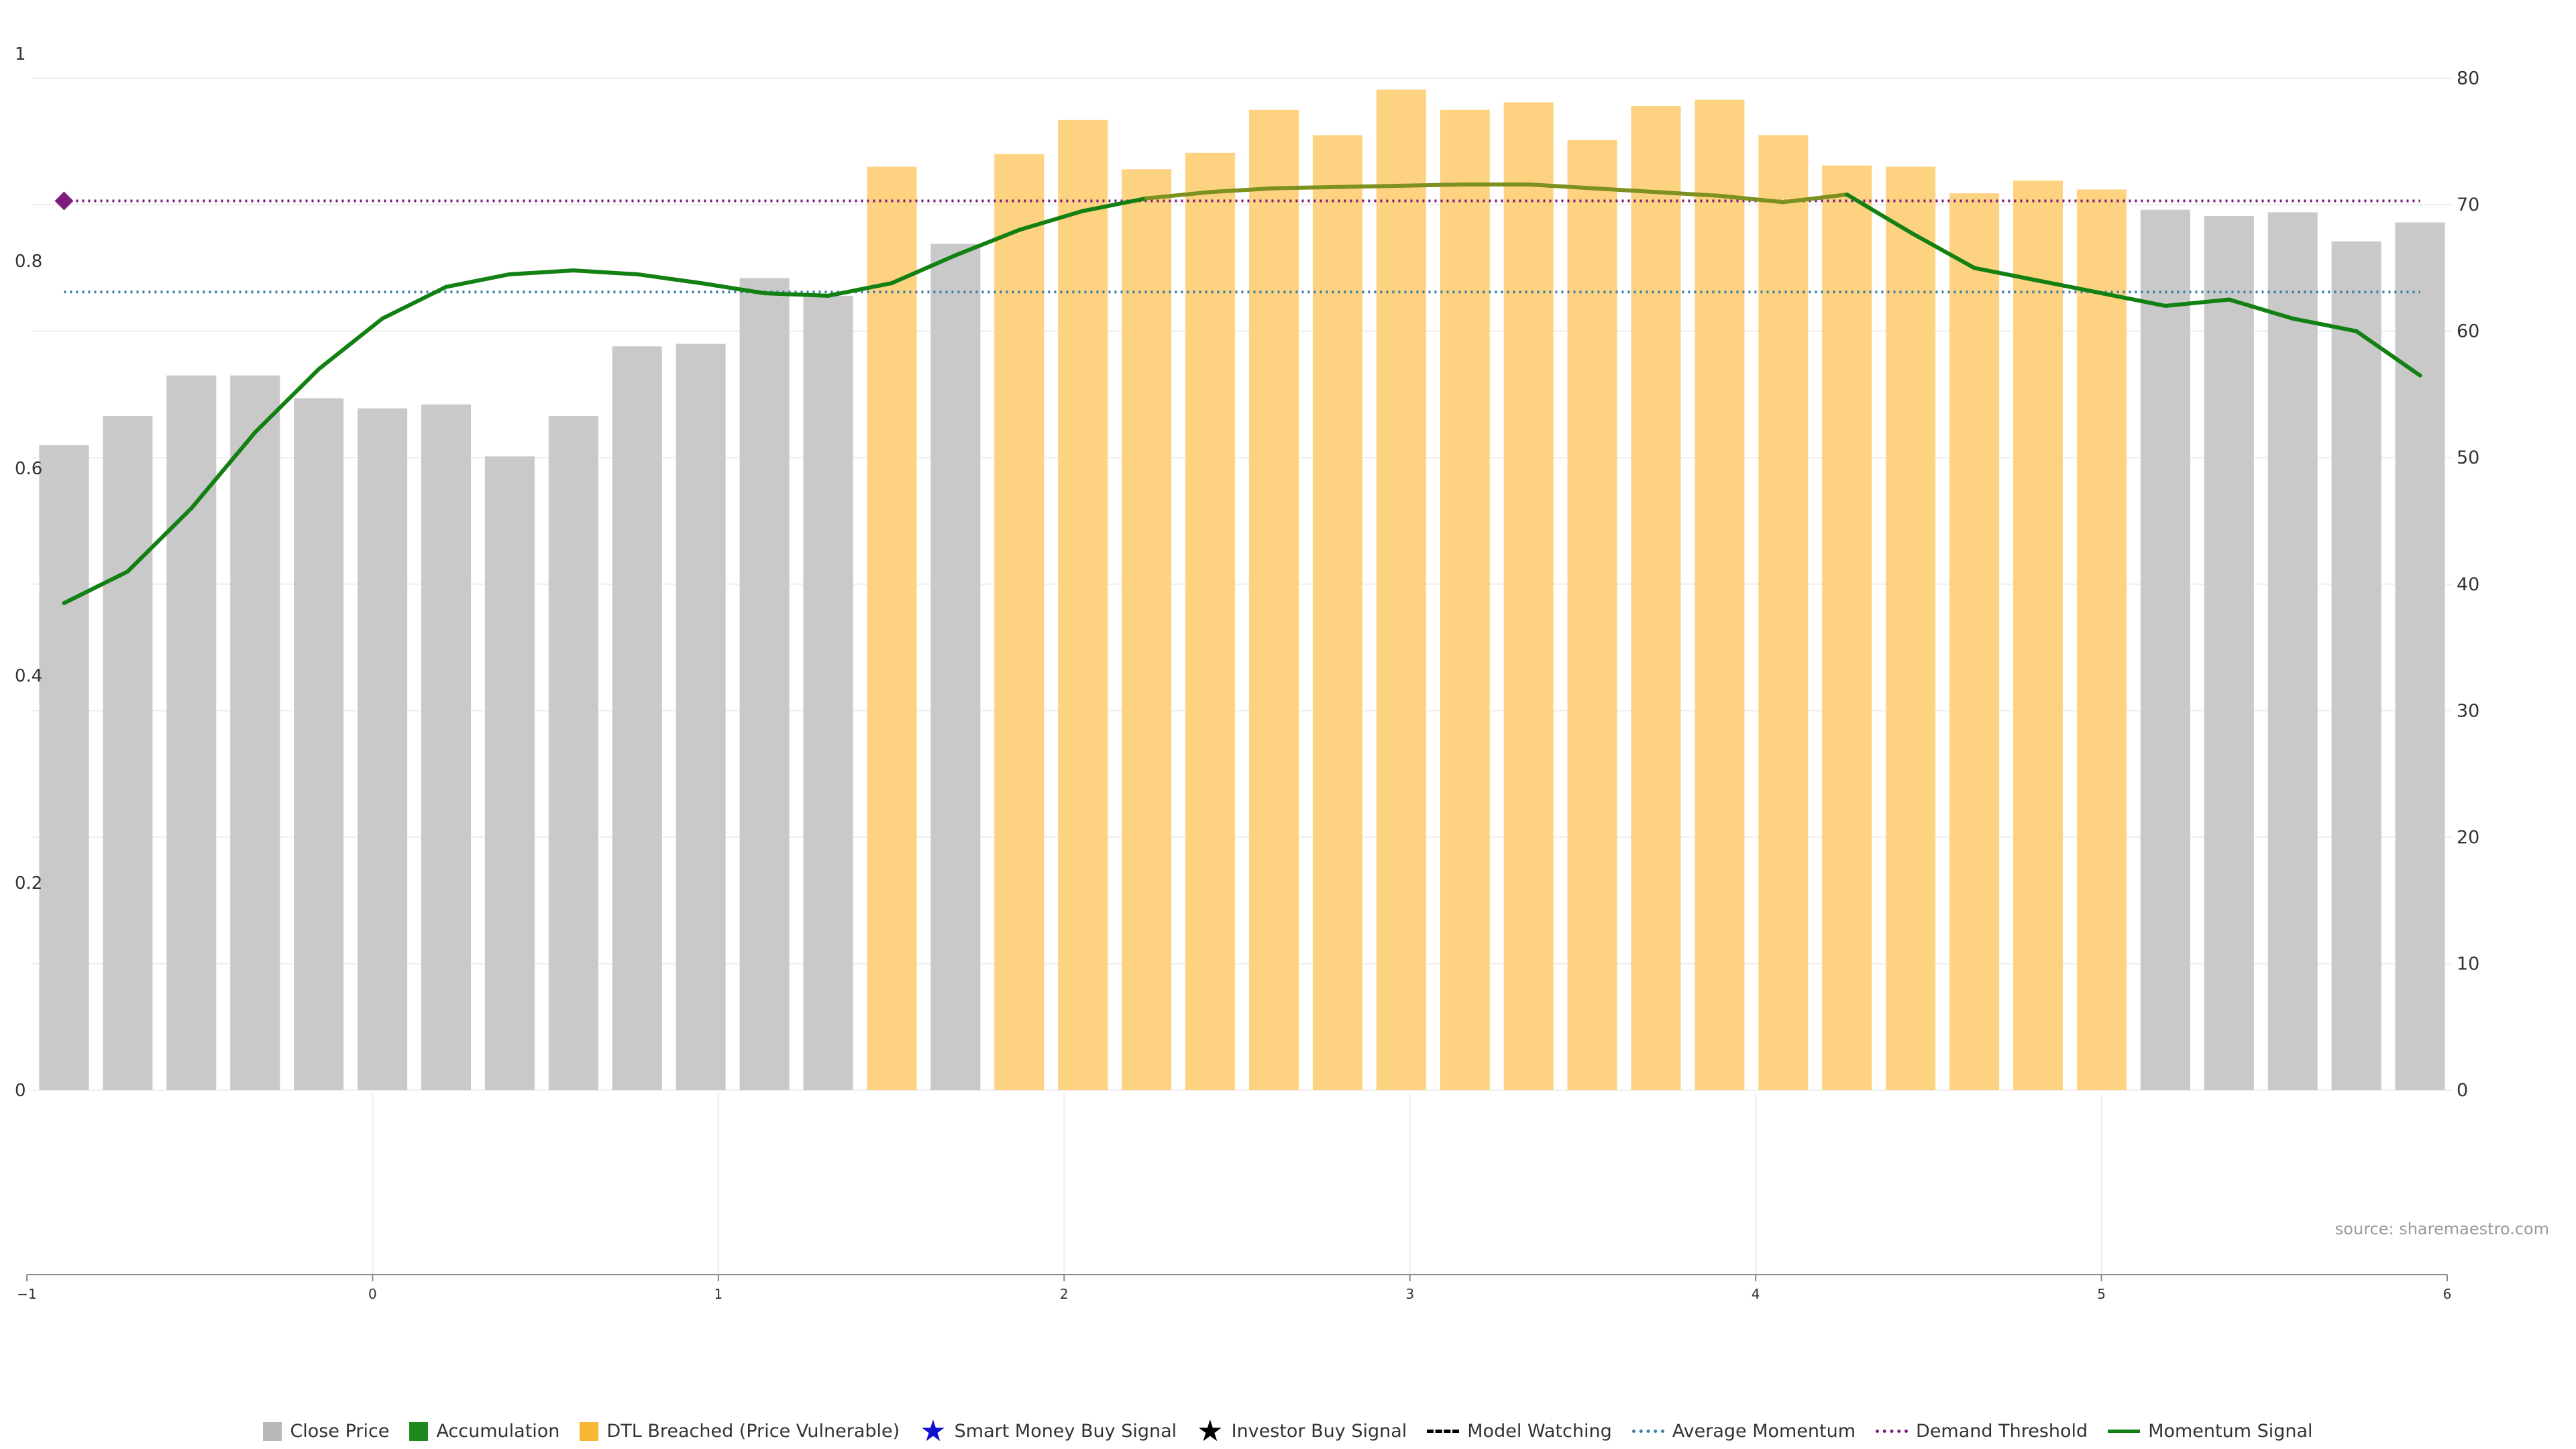 This screenshot has height=1449, width=2576. I want to click on legend-item: Momentum Signal, so click(2210, 1431).